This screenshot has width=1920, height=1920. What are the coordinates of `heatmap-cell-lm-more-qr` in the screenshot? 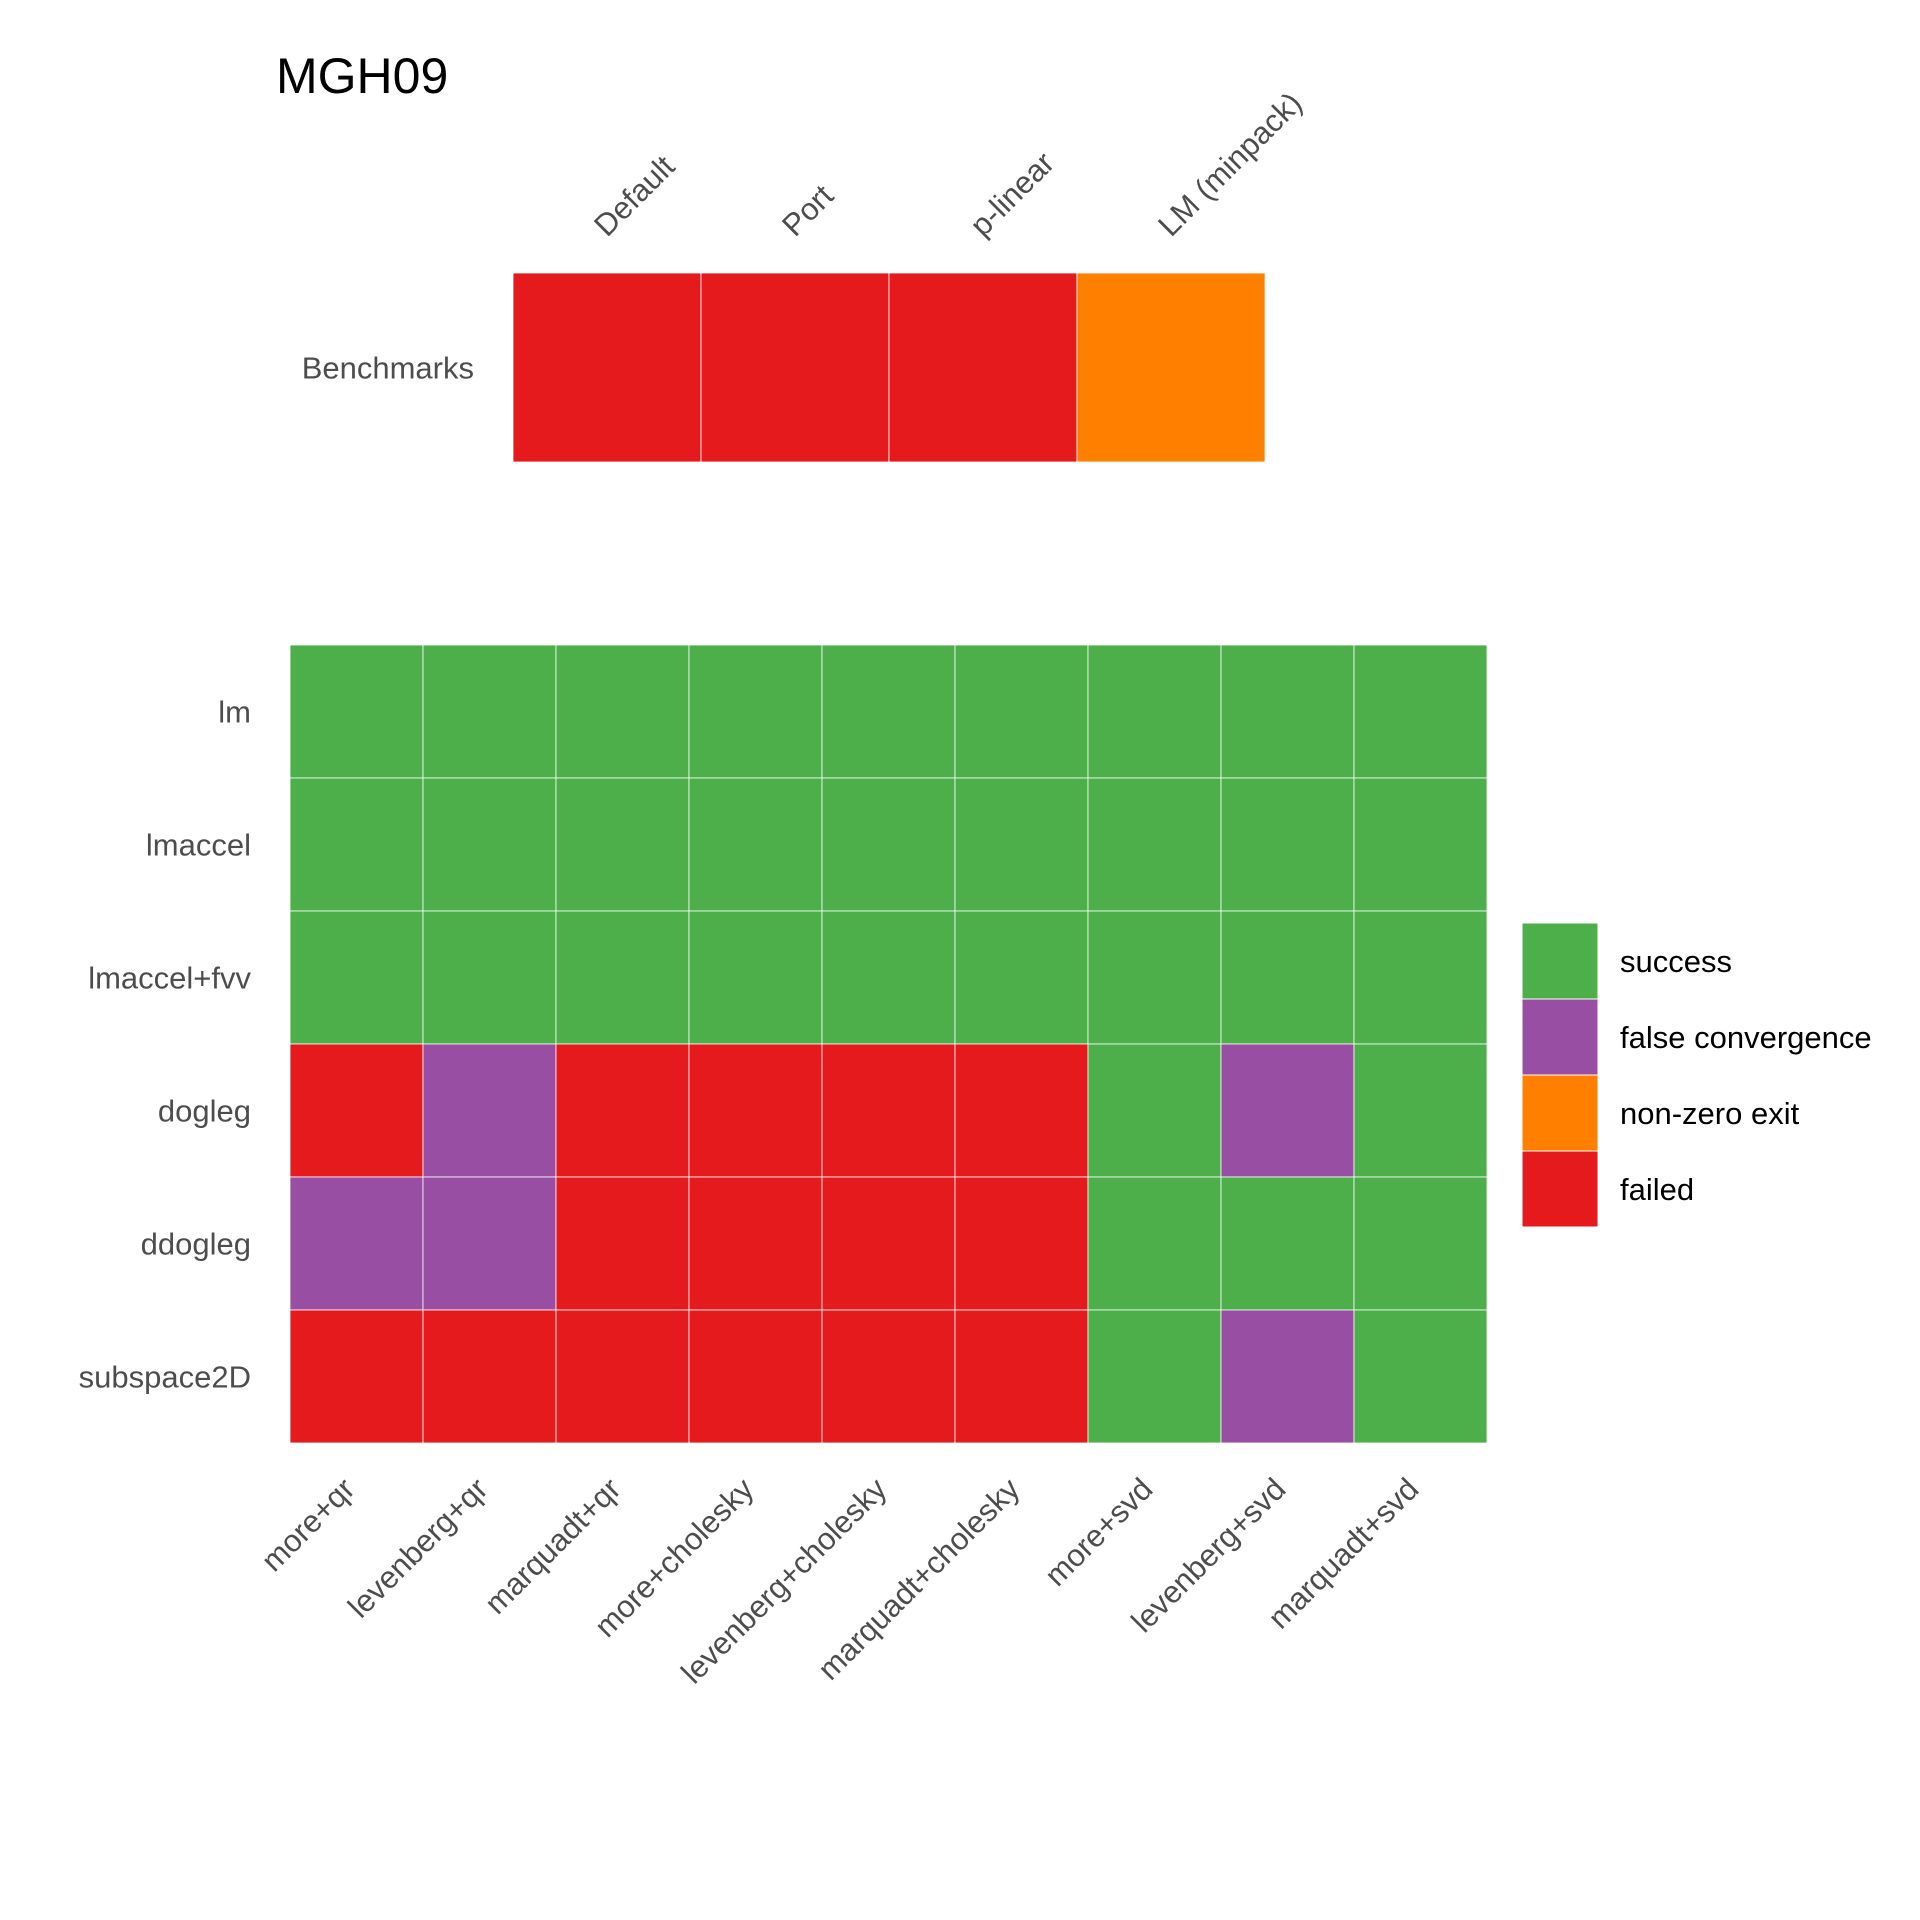 It's located at (356, 711).